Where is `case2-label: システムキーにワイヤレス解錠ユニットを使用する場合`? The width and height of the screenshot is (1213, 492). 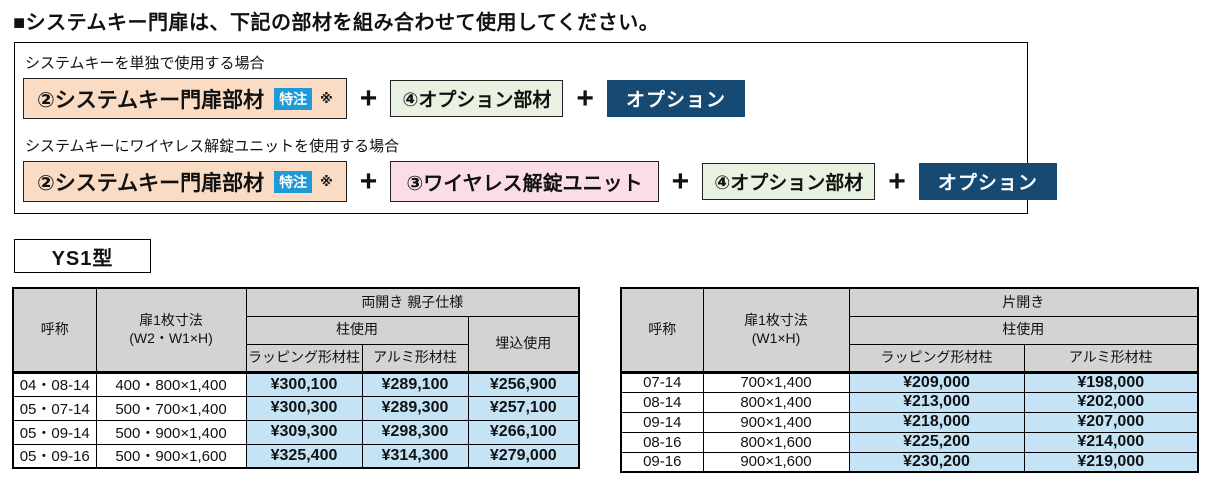 case2-label: システムキーにワイヤレス解錠ユニットを使用する場合 is located at coordinates (212, 146).